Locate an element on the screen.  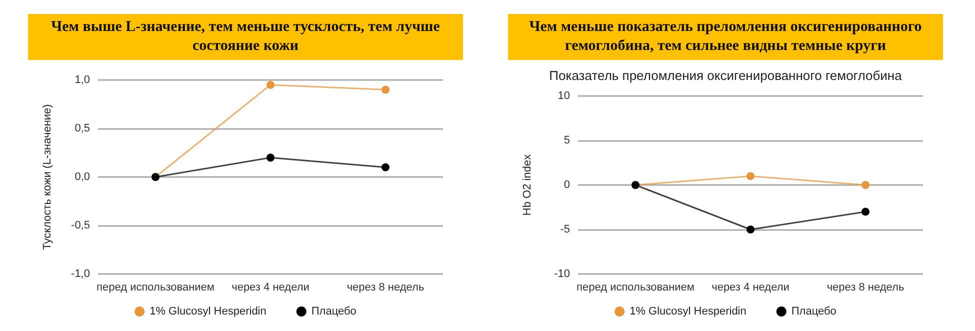
y-tick-label: -1,0 is located at coordinates (80, 274).